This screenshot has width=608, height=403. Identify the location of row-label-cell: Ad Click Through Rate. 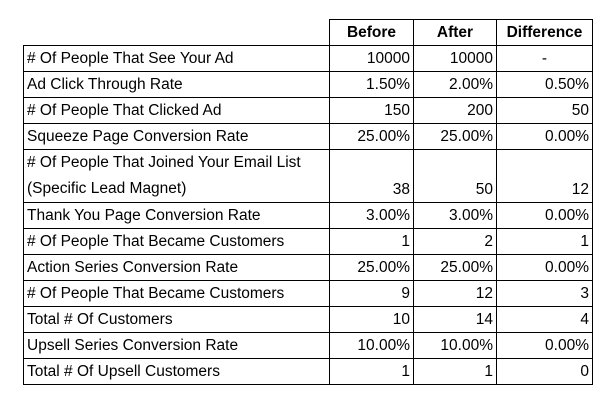
(176, 84).